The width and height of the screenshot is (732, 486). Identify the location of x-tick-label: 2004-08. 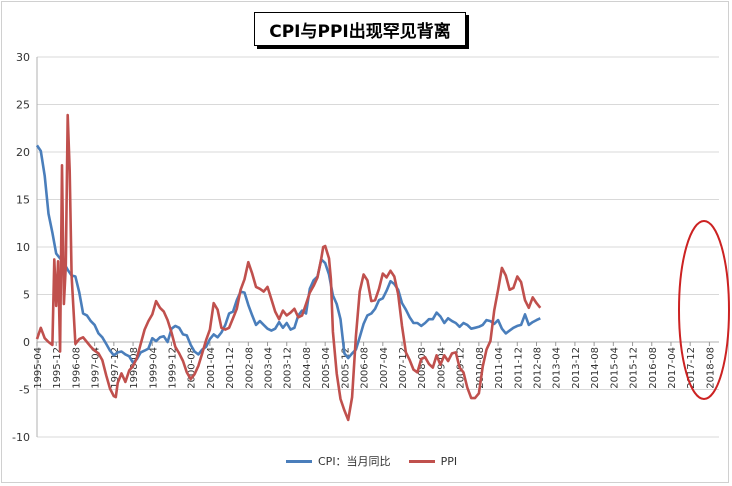
(307, 368).